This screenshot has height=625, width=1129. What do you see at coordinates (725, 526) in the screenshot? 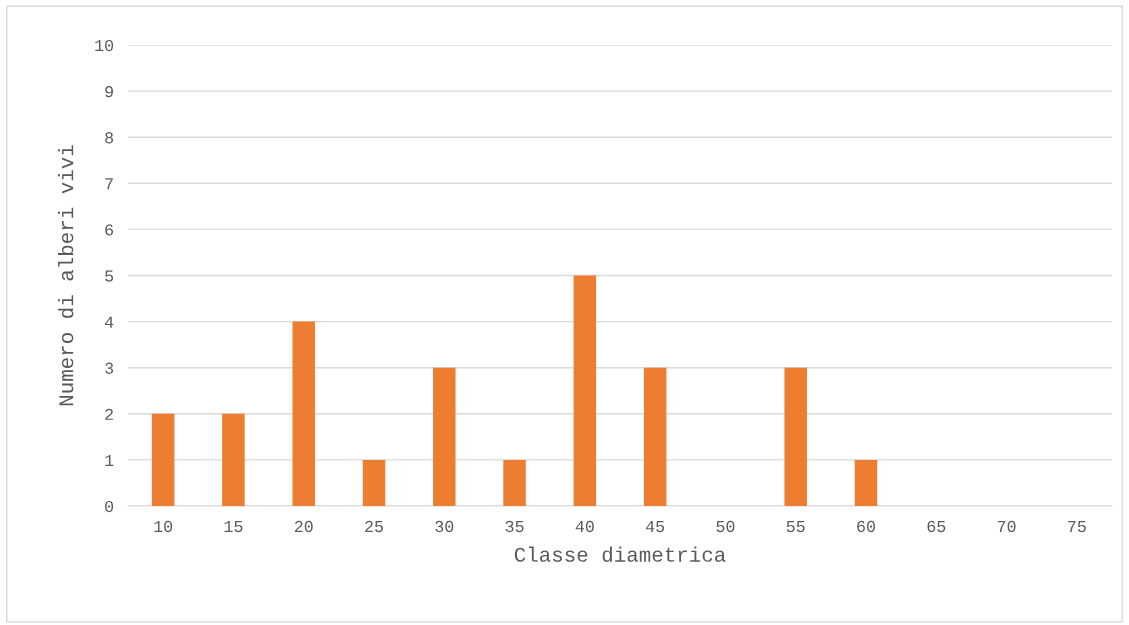
I see `x-tick-label: 50` at bounding box center [725, 526].